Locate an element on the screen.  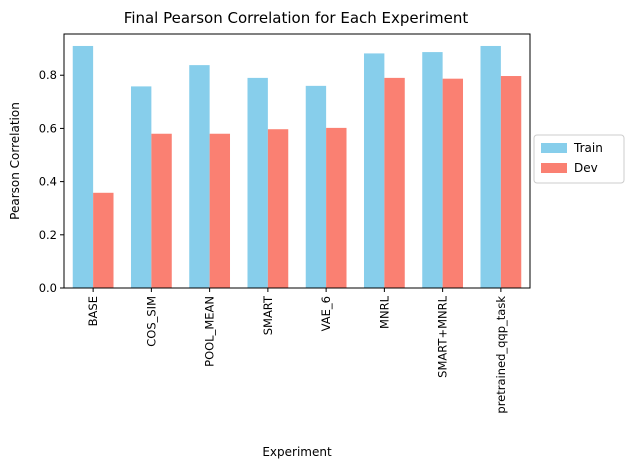
x-tick-label: COS_SIM is located at coordinates (151, 321).